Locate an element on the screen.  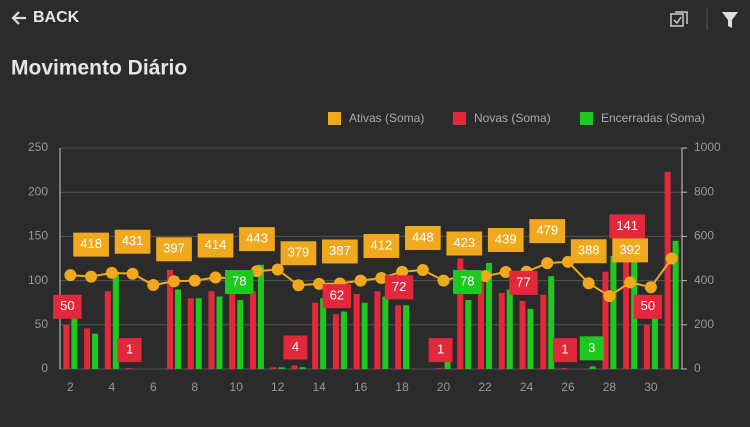
y2-tick-label: 200 is located at coordinates (704, 324).